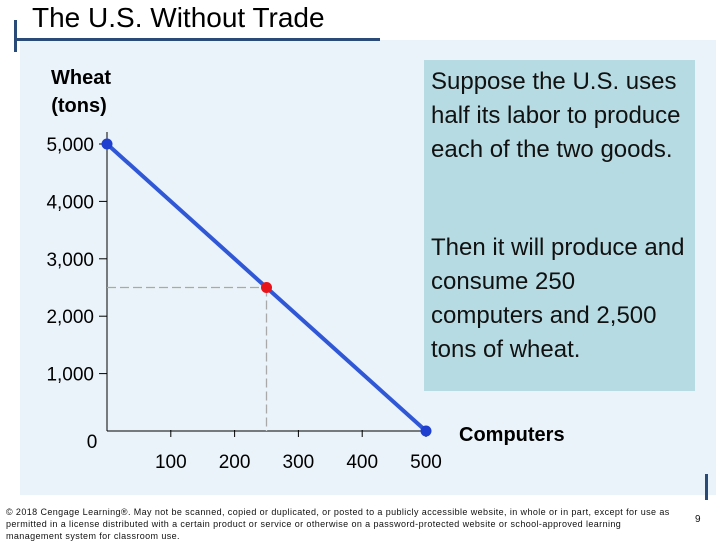  What do you see at coordinates (70, 317) in the screenshot?
I see `y-tick-label: 2,000` at bounding box center [70, 317].